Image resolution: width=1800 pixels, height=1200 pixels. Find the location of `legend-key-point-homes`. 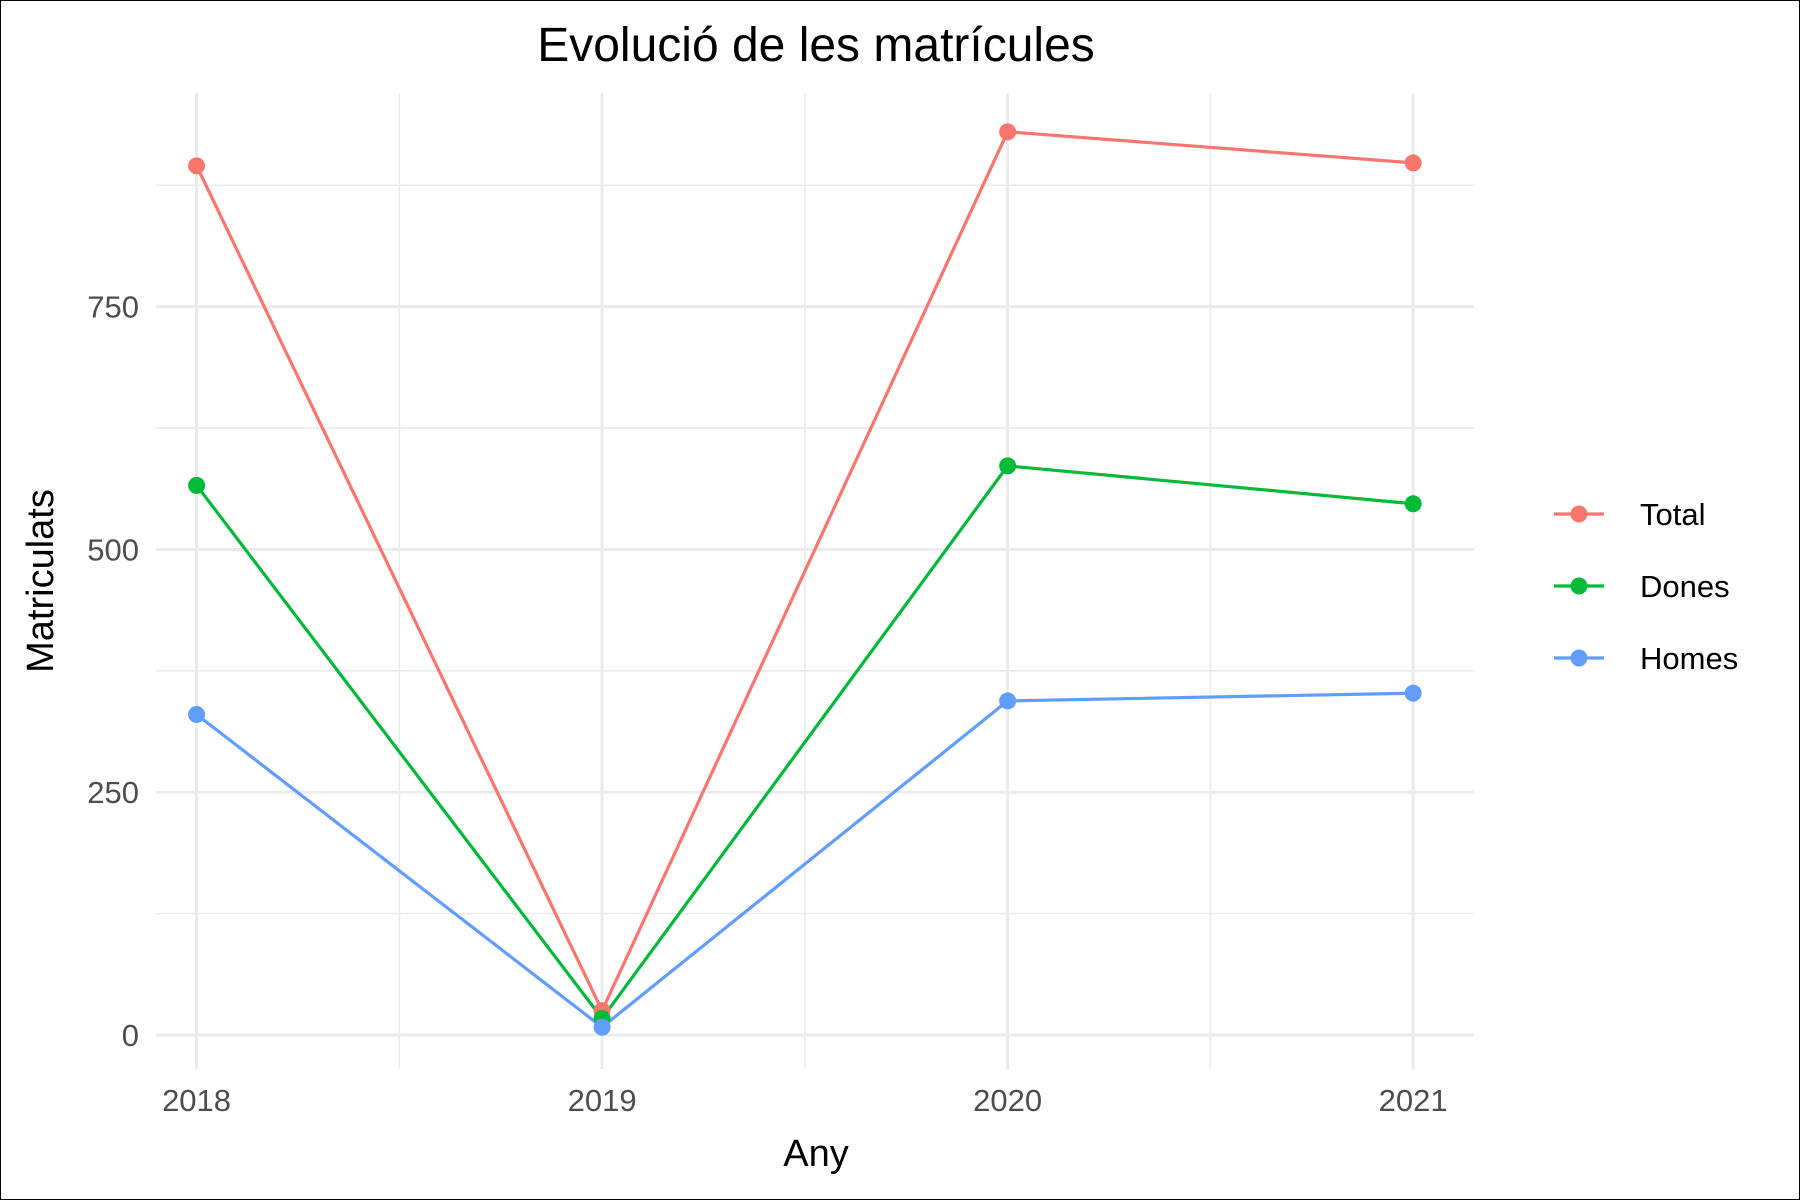

legend-key-point-homes is located at coordinates (1579, 658).